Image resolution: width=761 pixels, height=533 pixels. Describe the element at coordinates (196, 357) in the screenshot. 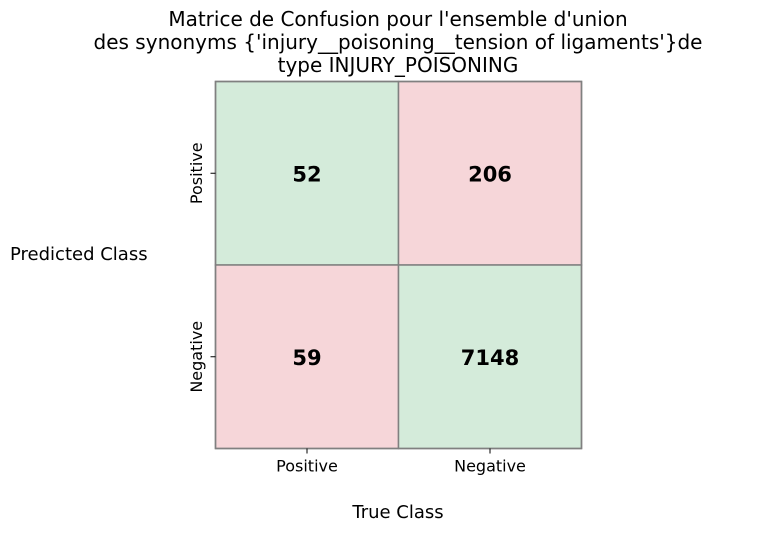

I see `y-tick-label-1: Negative` at that location.